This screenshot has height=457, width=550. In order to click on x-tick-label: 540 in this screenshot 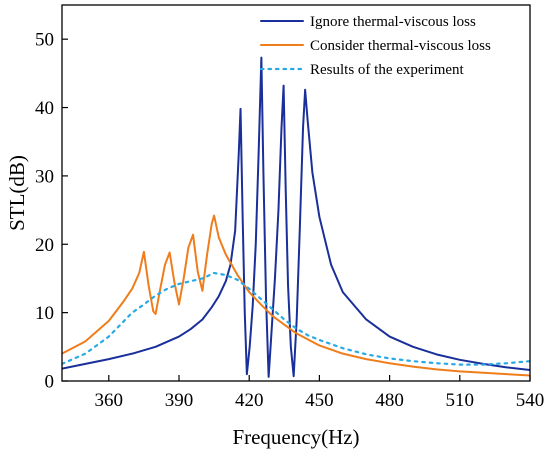, I will do `click(530, 400)`.